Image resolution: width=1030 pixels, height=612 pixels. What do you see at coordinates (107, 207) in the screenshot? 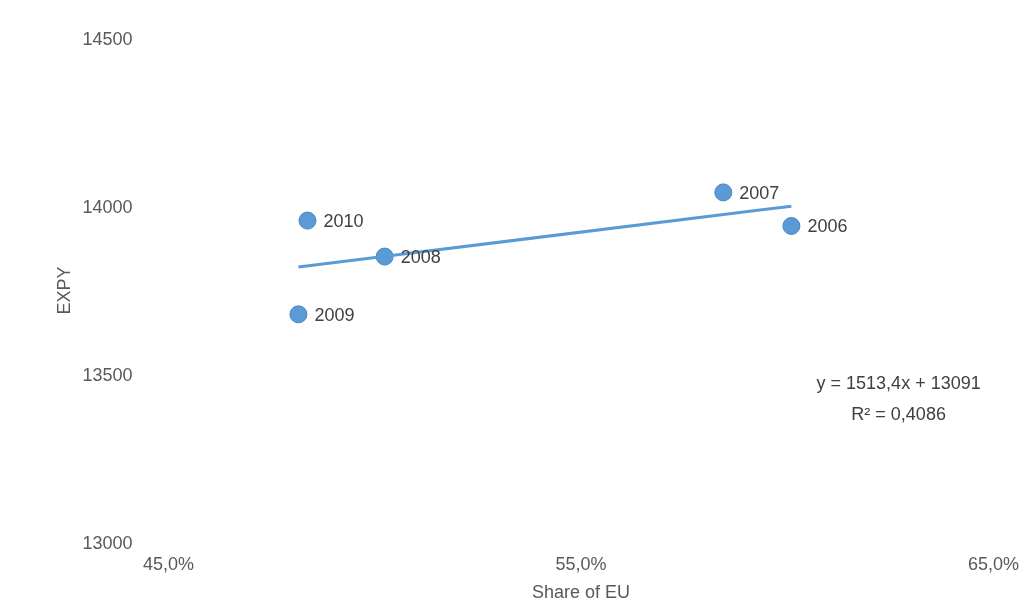
I see `y-tick-label: 14000` at bounding box center [107, 207].